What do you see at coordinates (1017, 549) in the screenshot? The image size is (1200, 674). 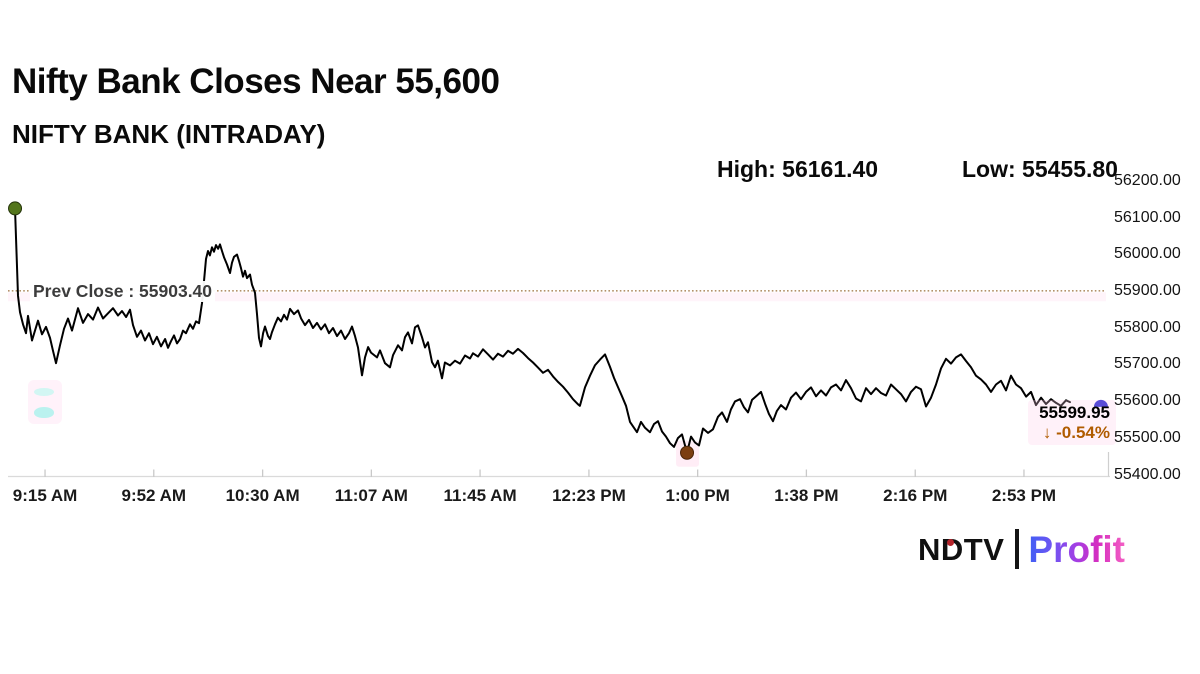 I see `logo-divider` at bounding box center [1017, 549].